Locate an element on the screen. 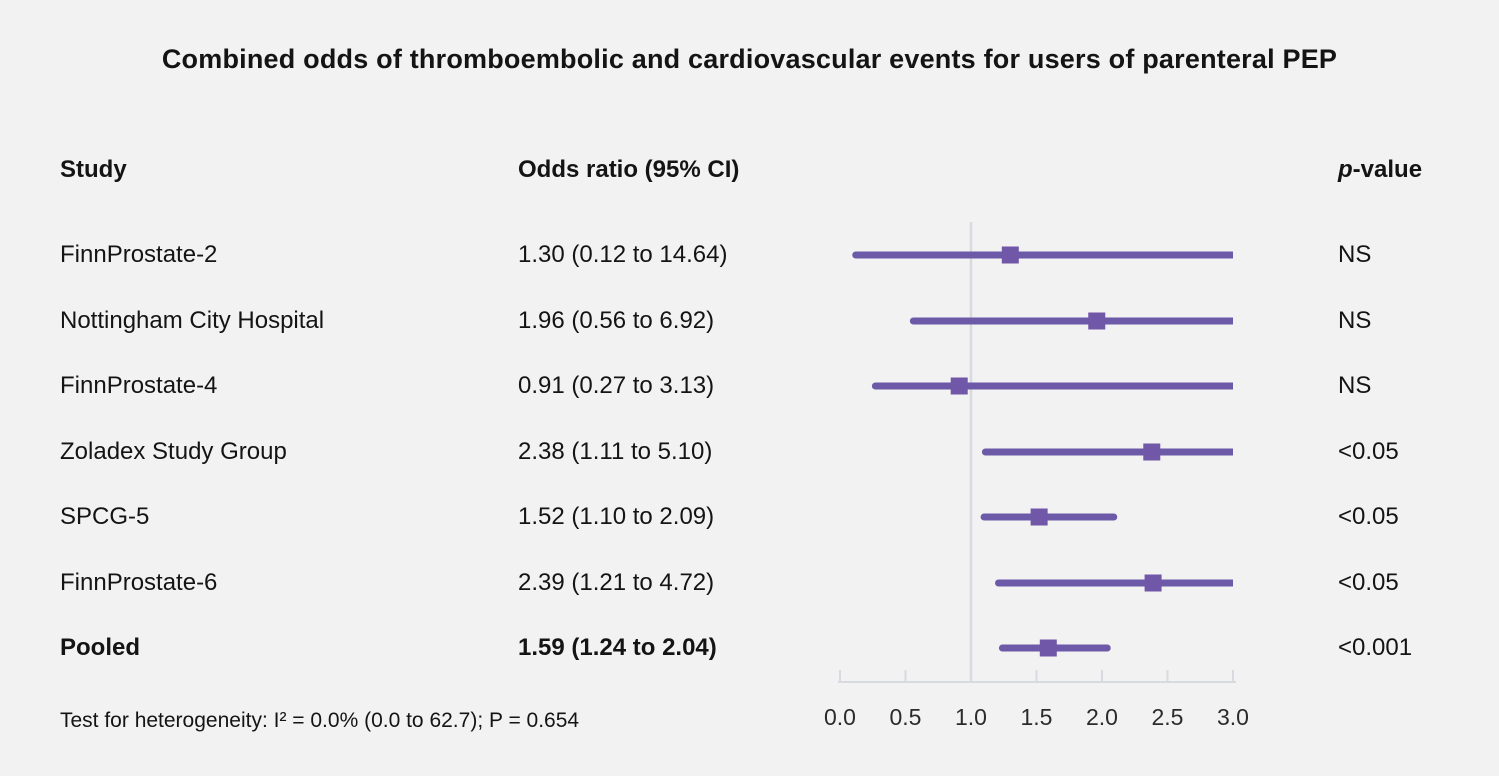 This screenshot has height=776, width=1499. column-header-study: Study is located at coordinates (93, 169).